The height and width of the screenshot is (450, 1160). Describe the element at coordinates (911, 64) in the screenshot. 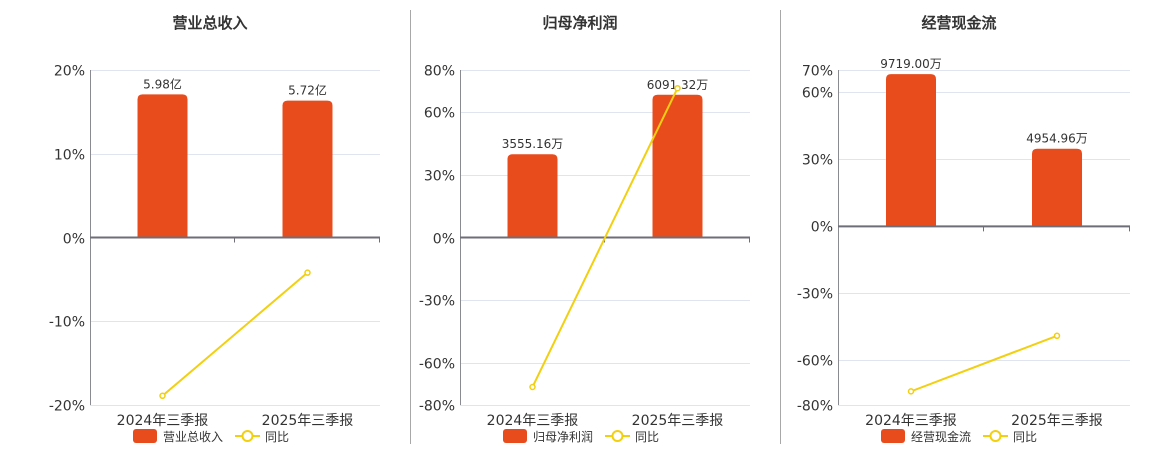

I see `bar-value-label: 9719.00万` at that location.